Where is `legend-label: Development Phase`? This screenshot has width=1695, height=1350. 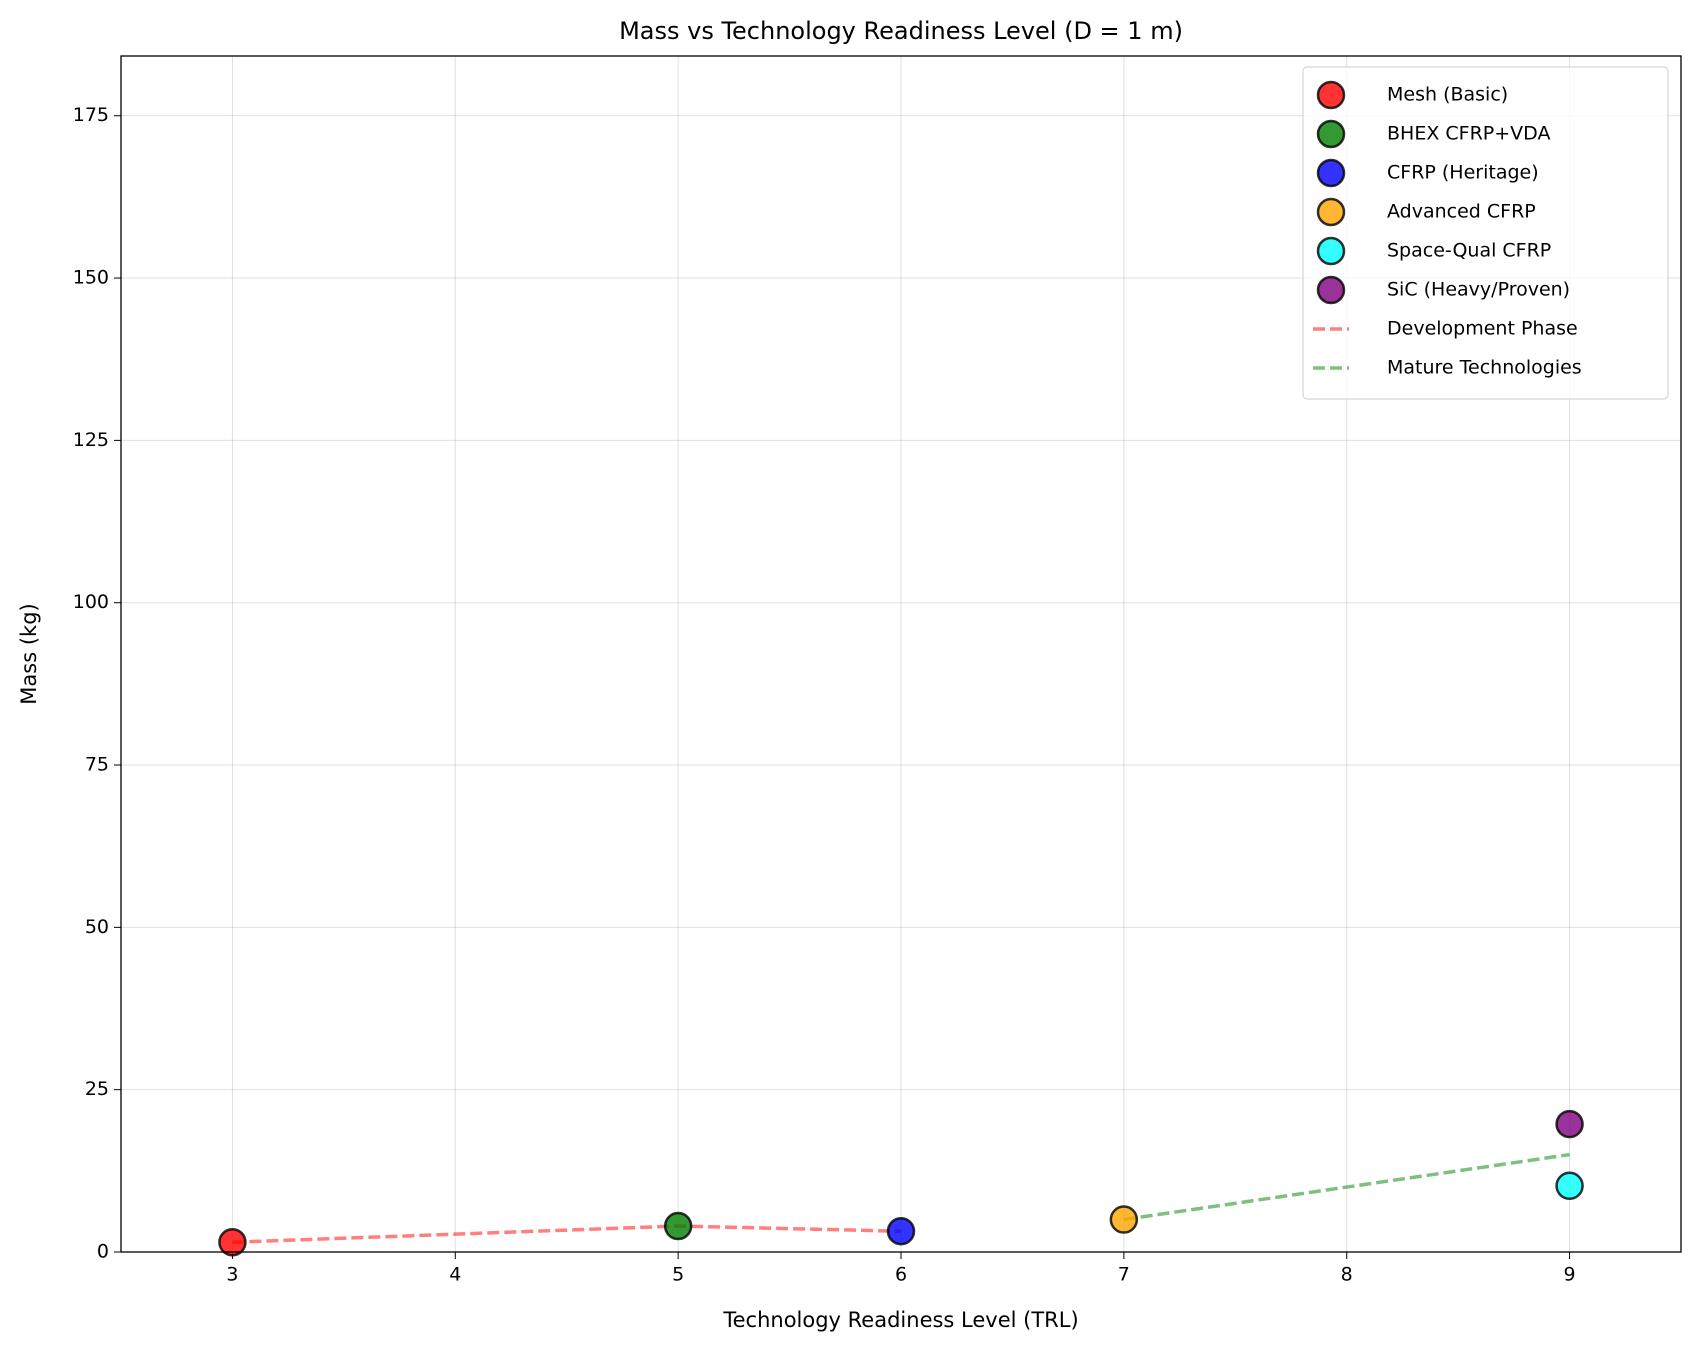
legend-label: Development Phase is located at coordinates (1482, 329).